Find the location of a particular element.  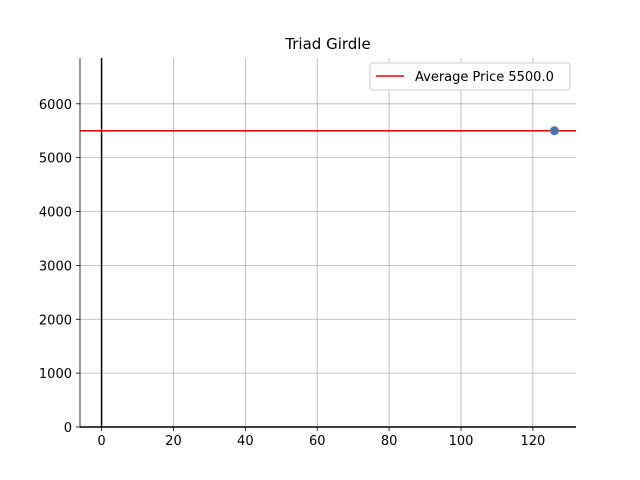

x-tick-label: 120 is located at coordinates (532, 441).